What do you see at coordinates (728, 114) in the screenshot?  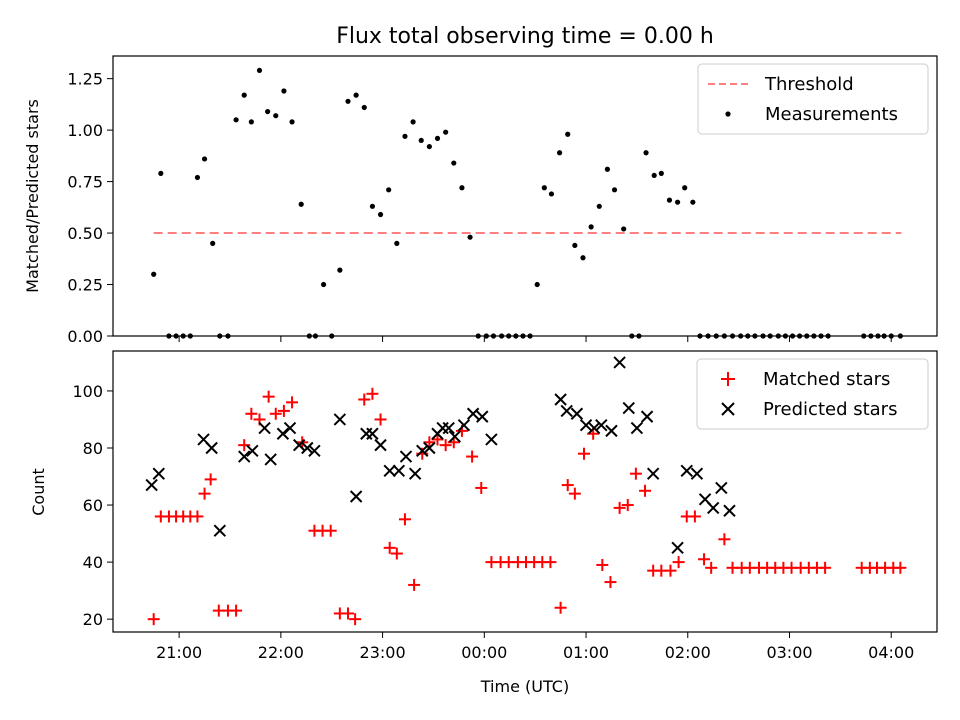 I see `legend-measurements-swatch` at bounding box center [728, 114].